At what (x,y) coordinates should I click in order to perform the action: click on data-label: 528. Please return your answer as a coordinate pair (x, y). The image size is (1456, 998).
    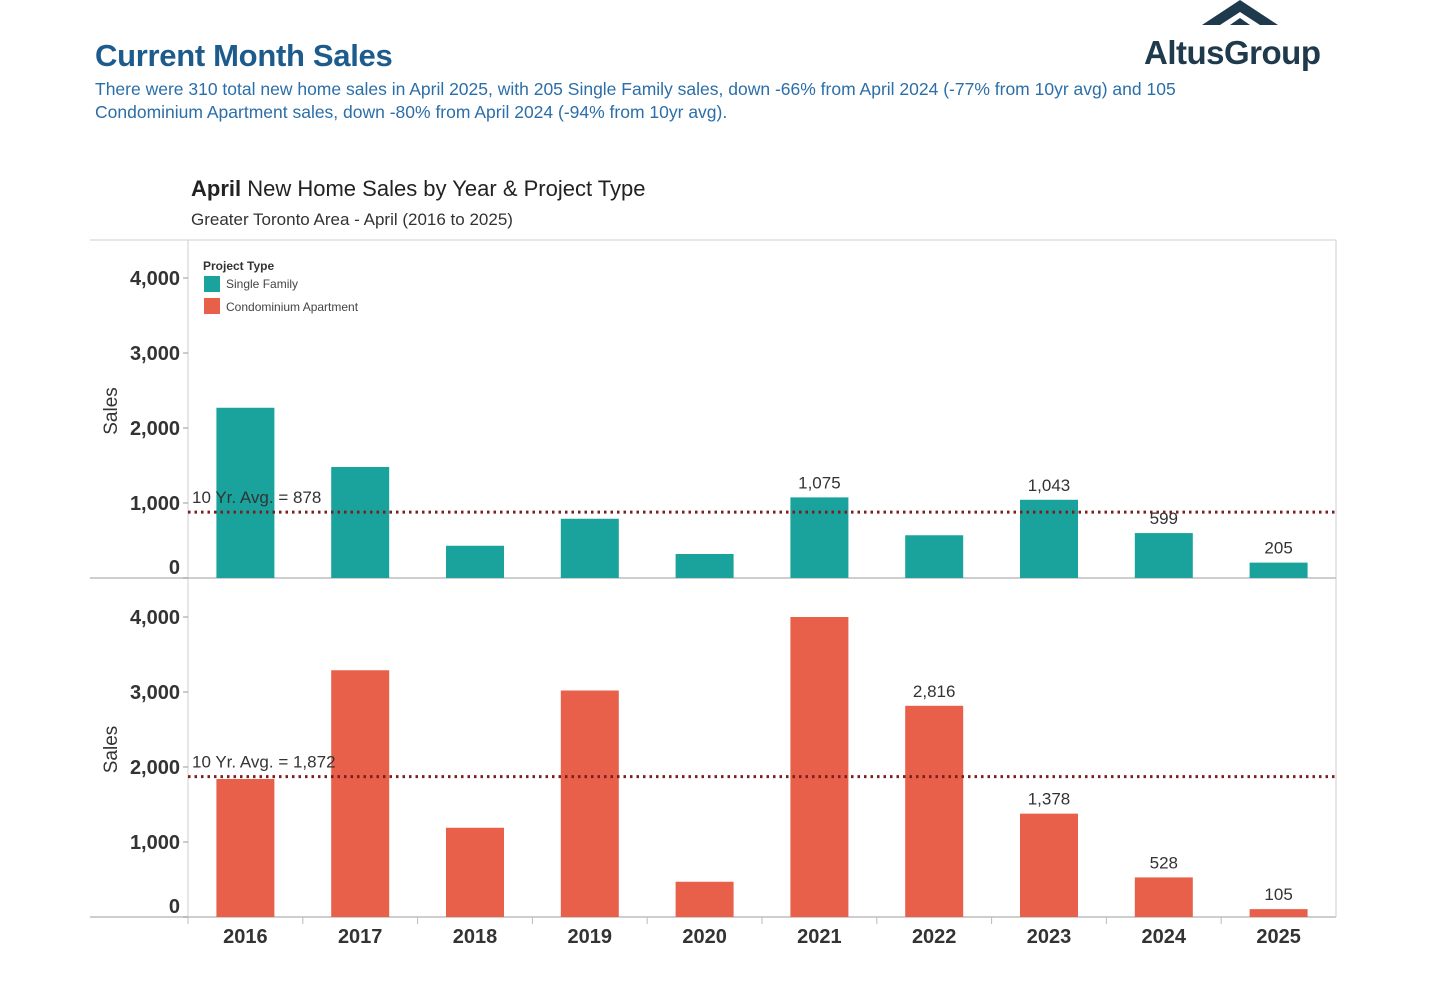
    Looking at the image, I should click on (1164, 862).